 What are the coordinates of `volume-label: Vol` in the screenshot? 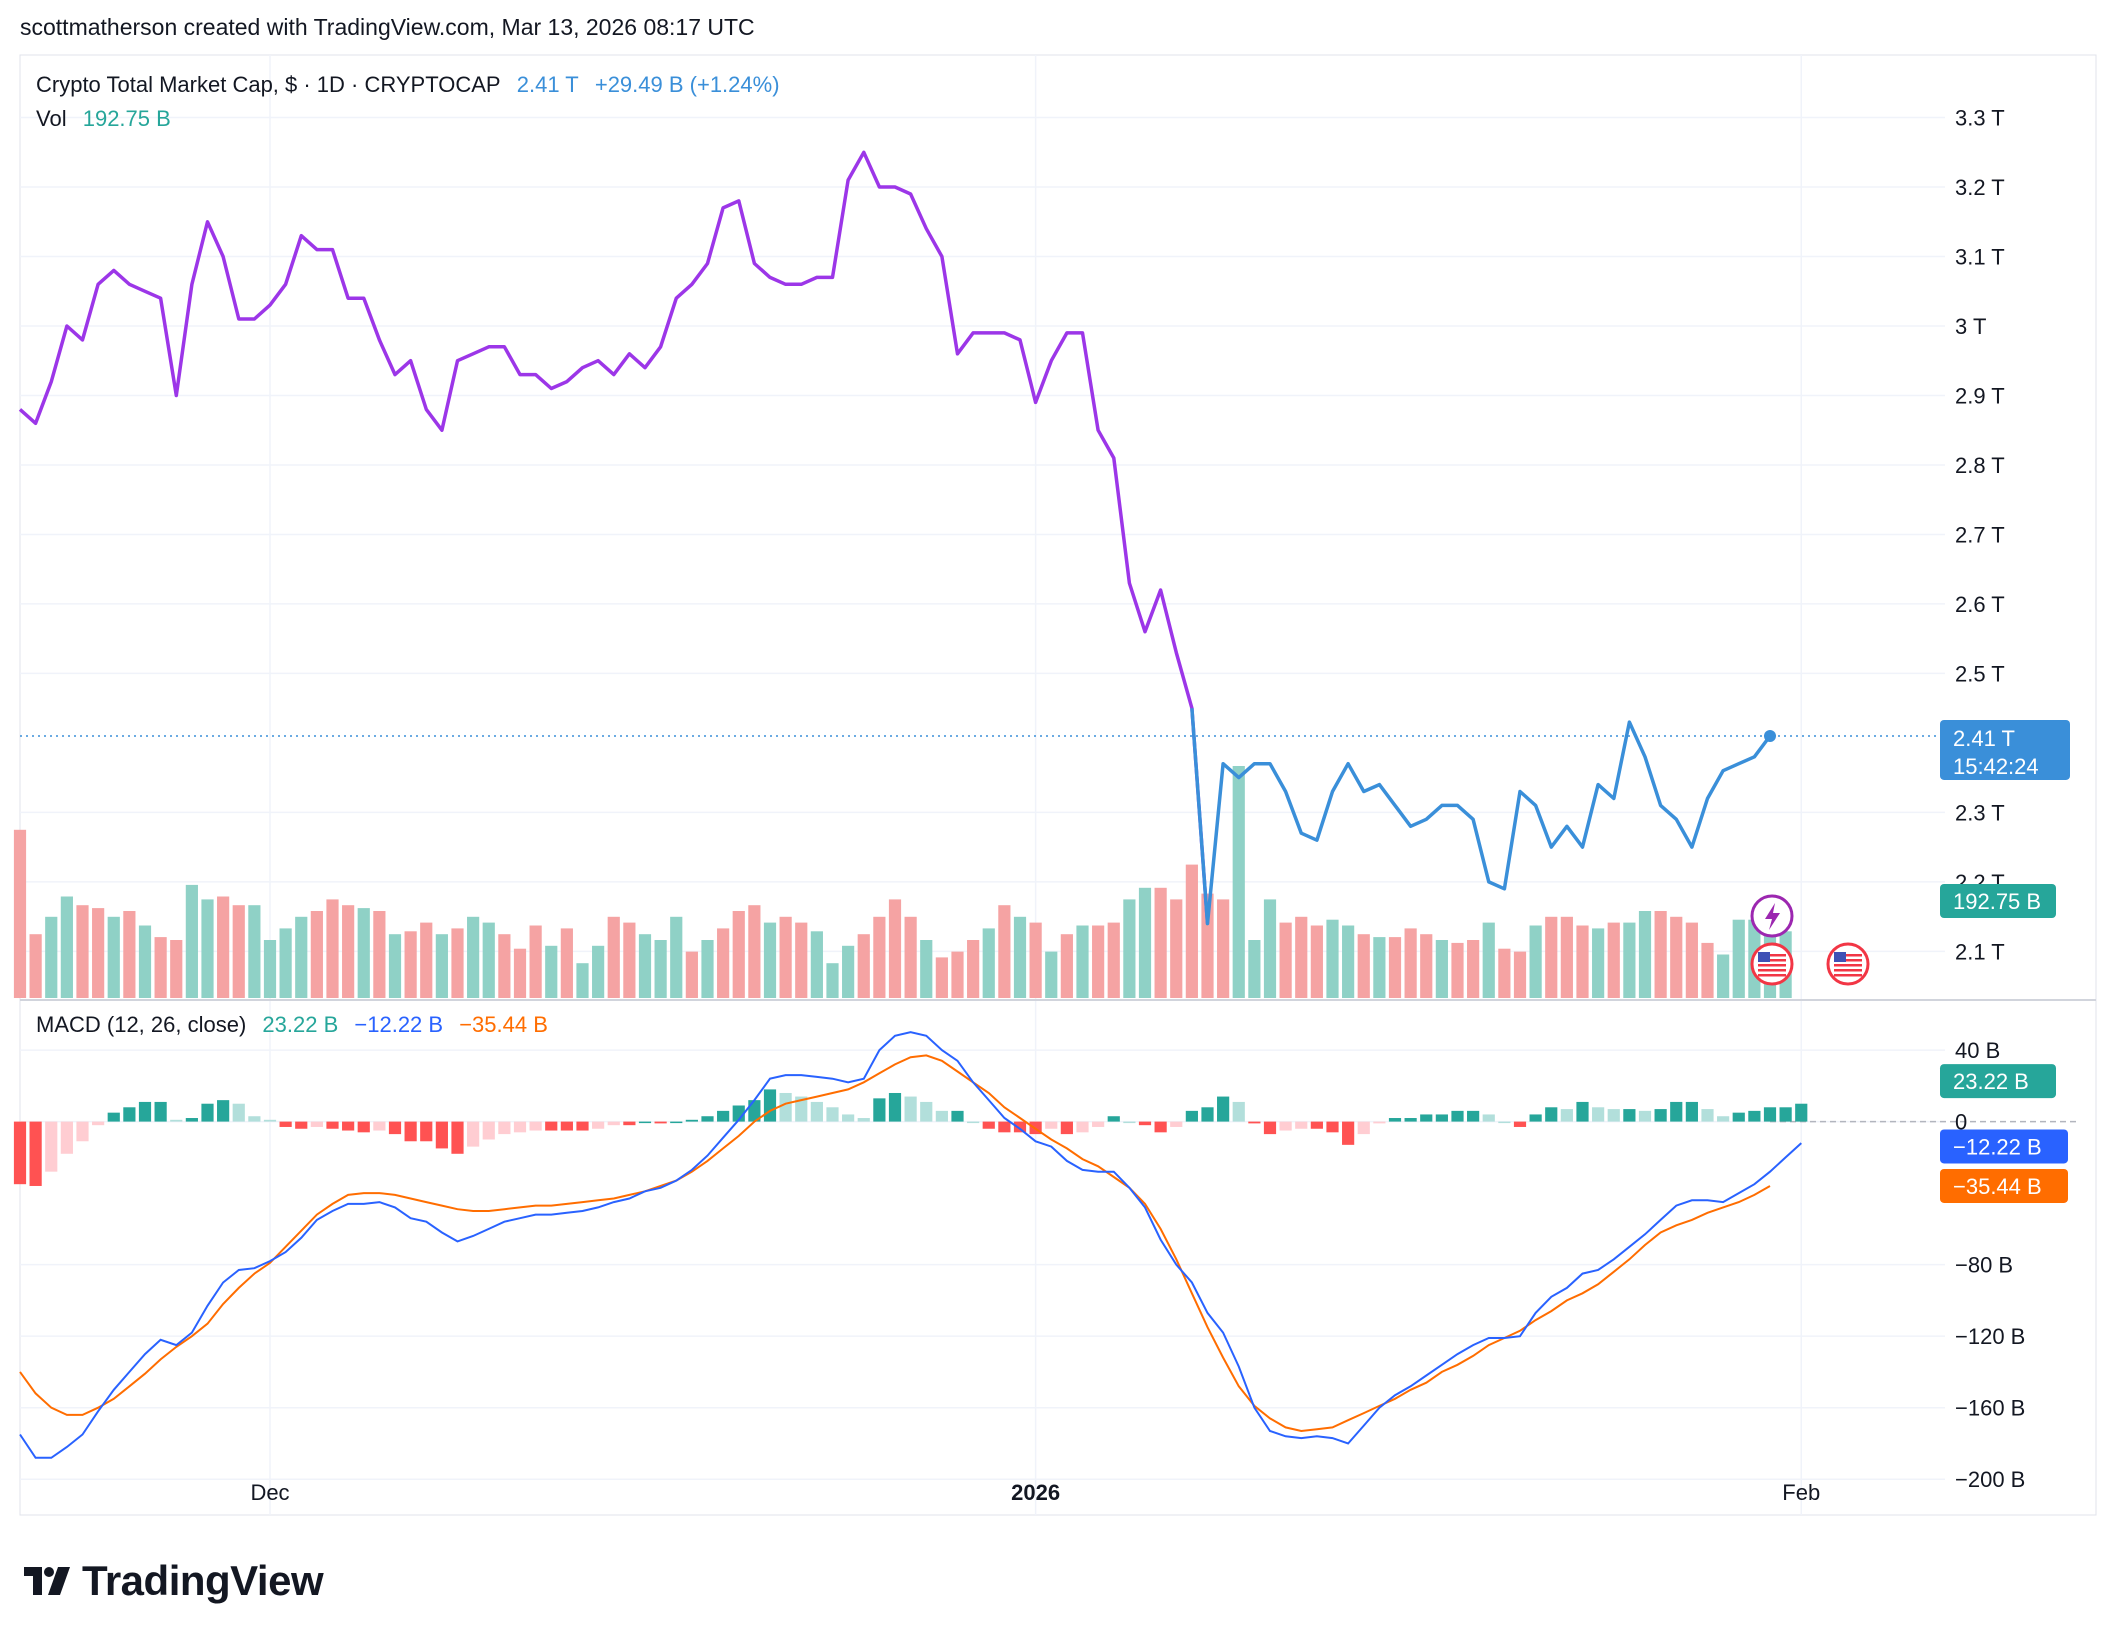 It's located at (51, 118).